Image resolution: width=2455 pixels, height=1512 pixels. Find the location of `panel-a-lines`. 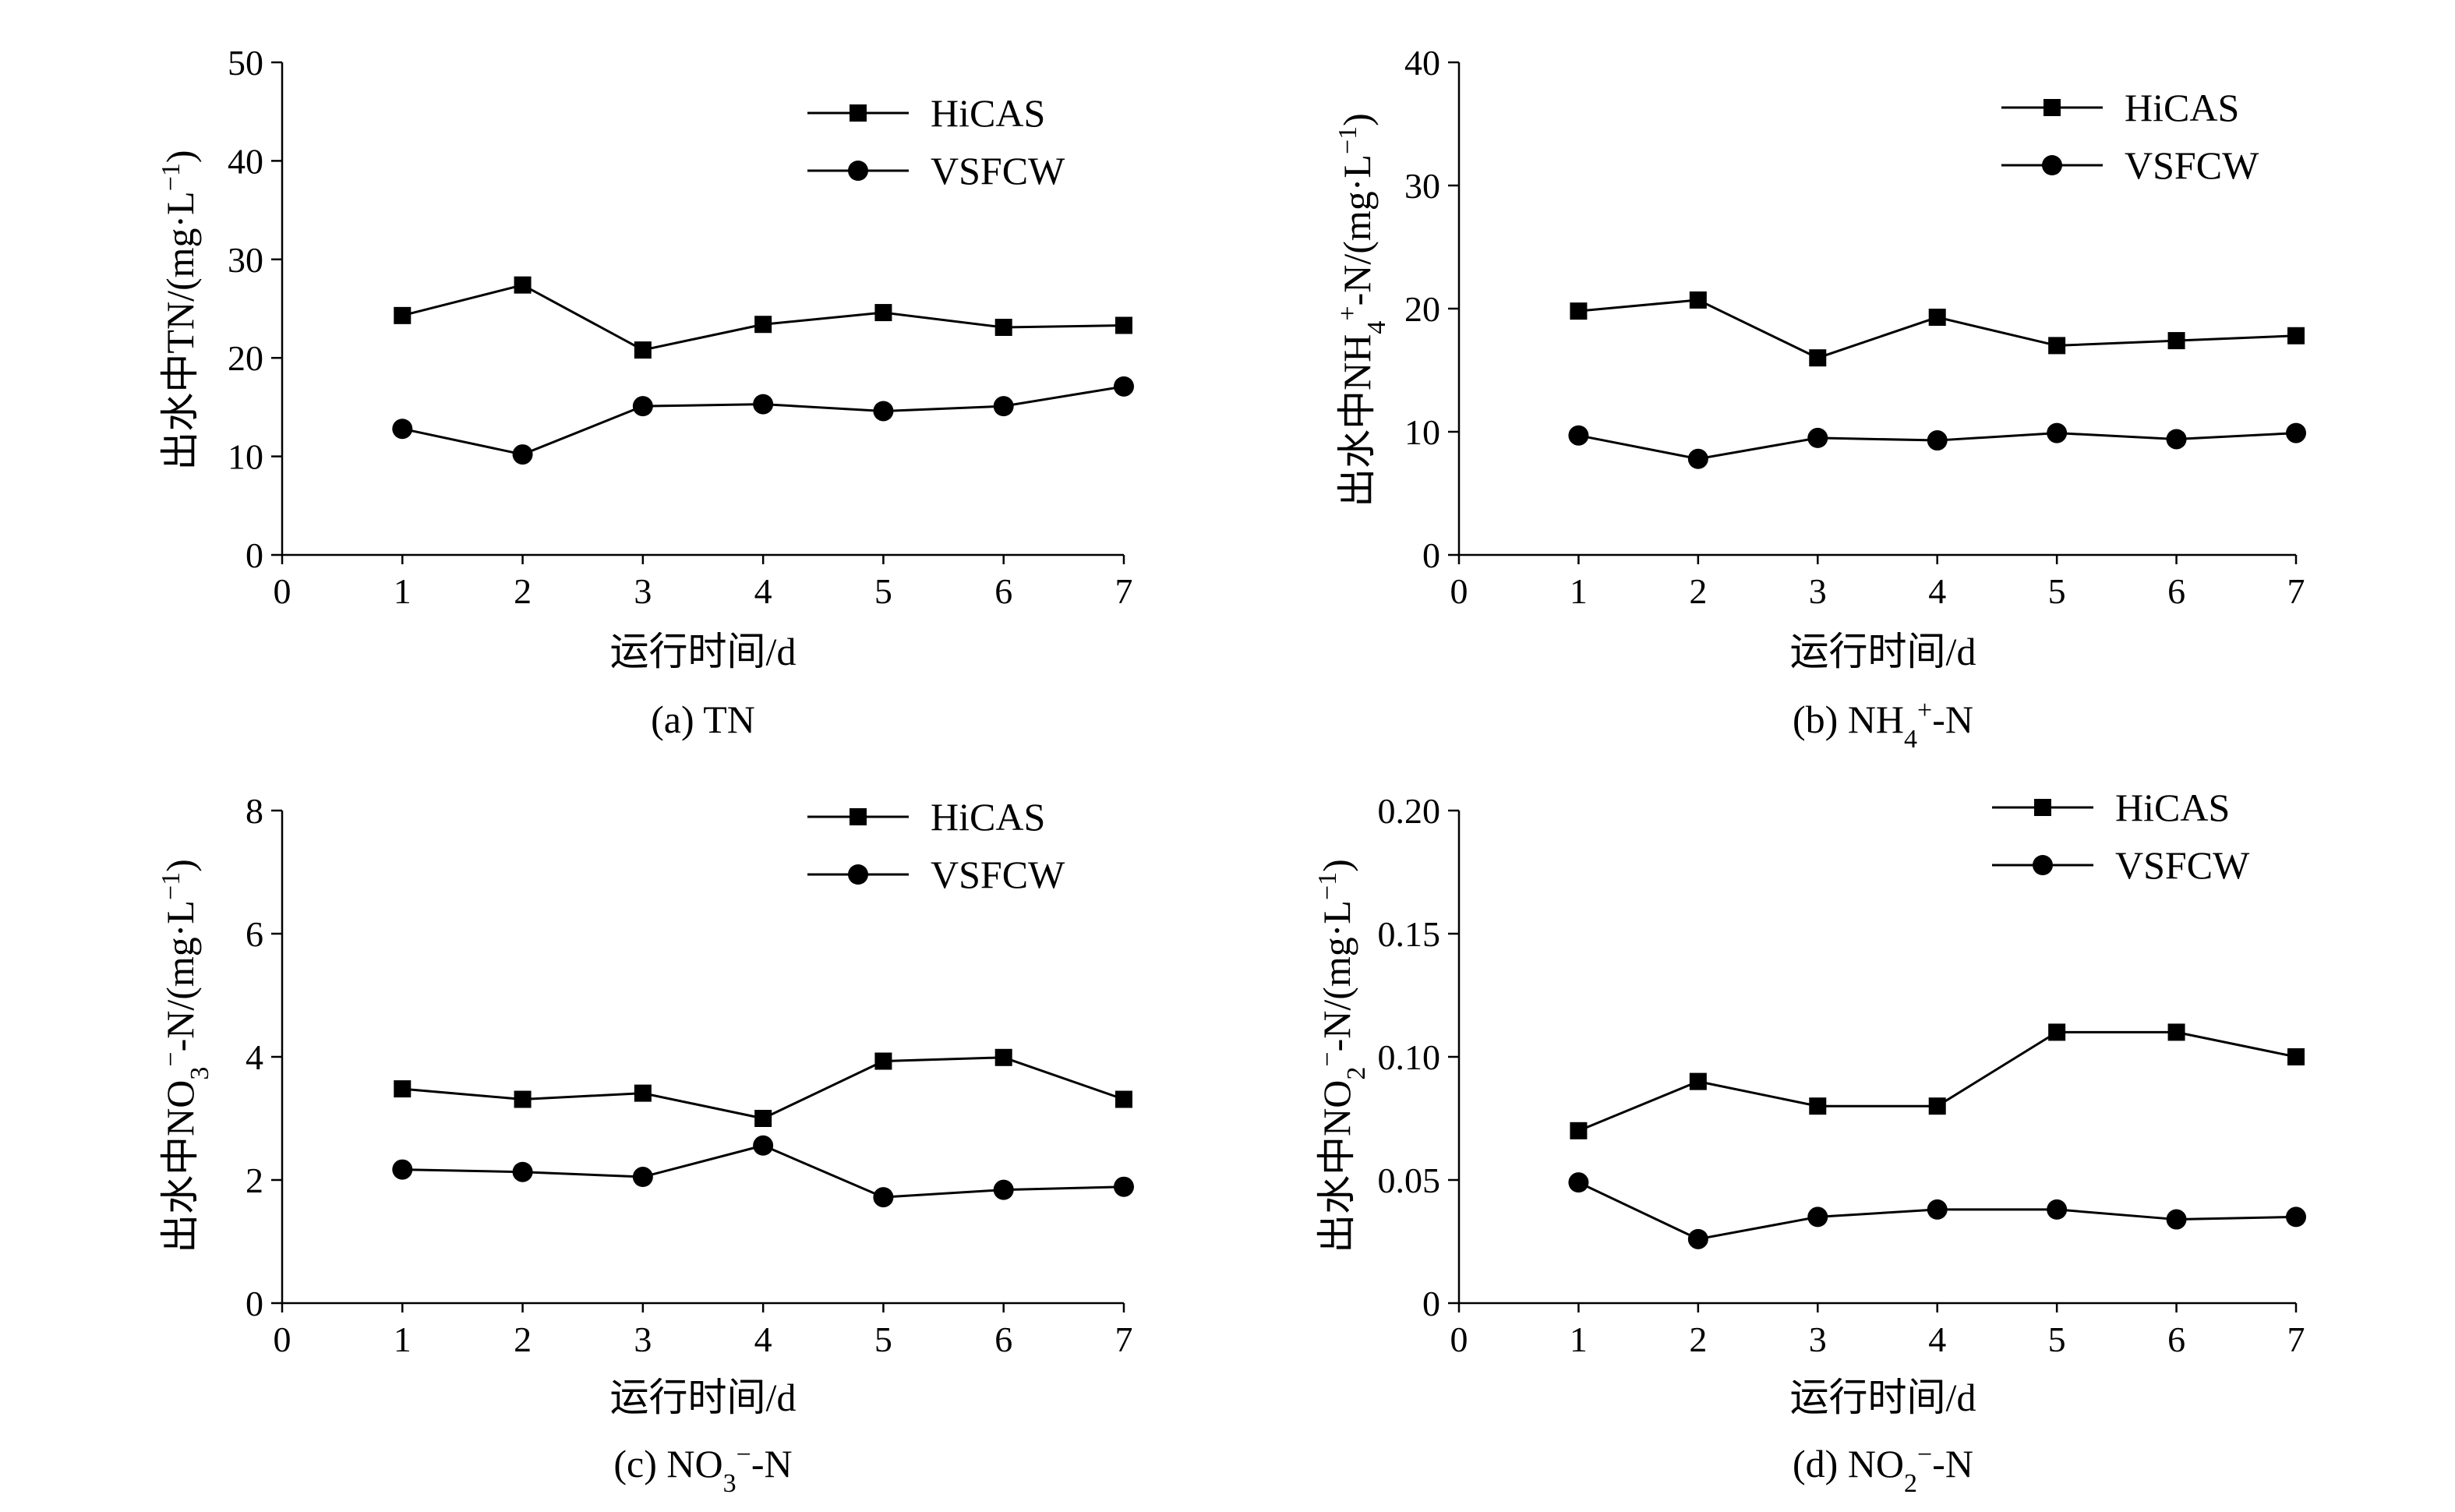

panel-a-lines is located at coordinates (763, 370).